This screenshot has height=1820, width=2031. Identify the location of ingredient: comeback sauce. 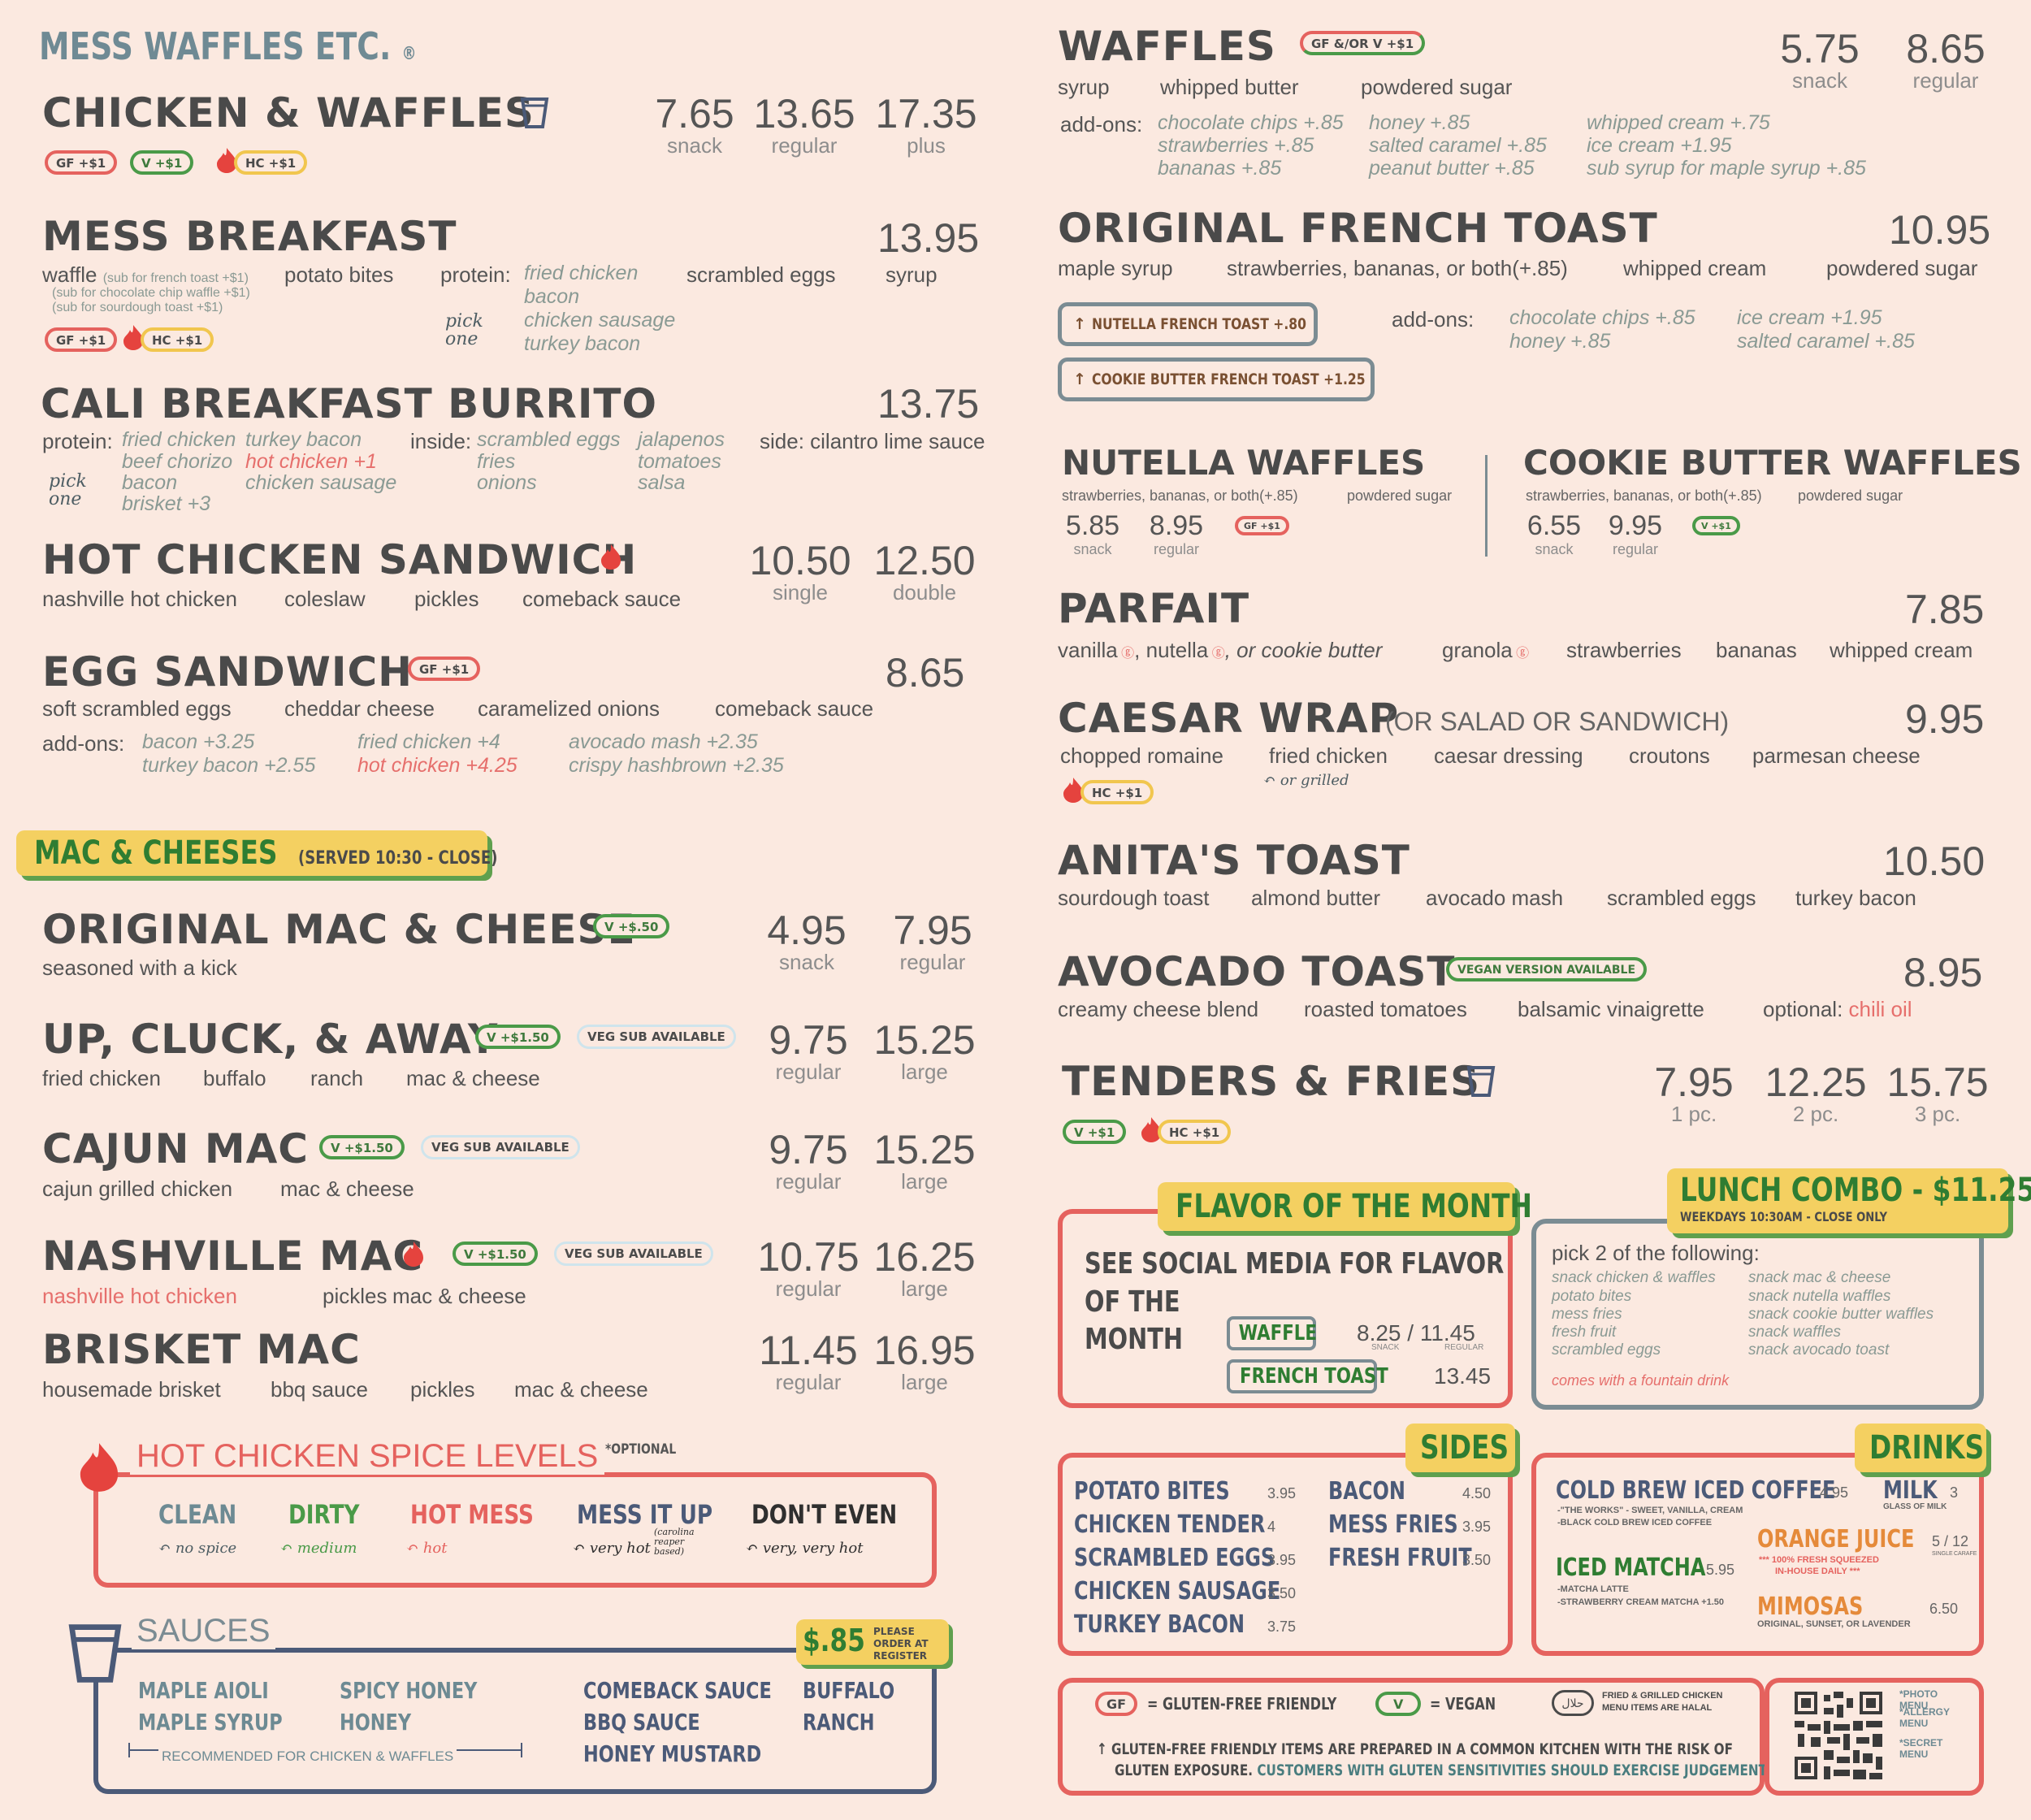
(602, 599).